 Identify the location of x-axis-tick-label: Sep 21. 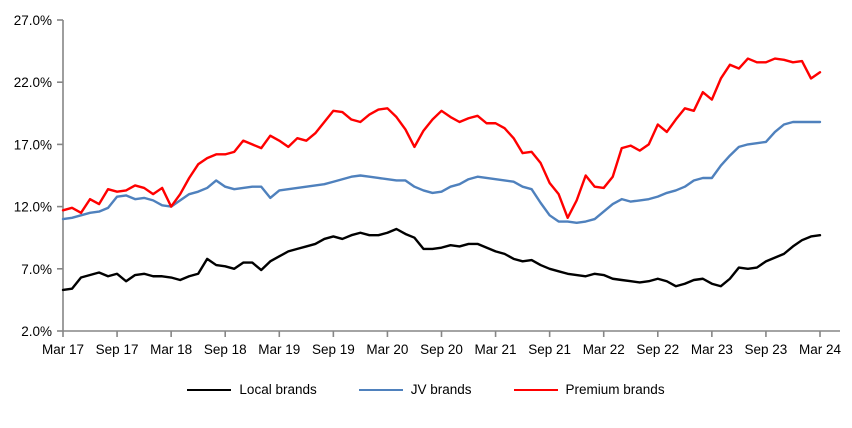
(549, 349).